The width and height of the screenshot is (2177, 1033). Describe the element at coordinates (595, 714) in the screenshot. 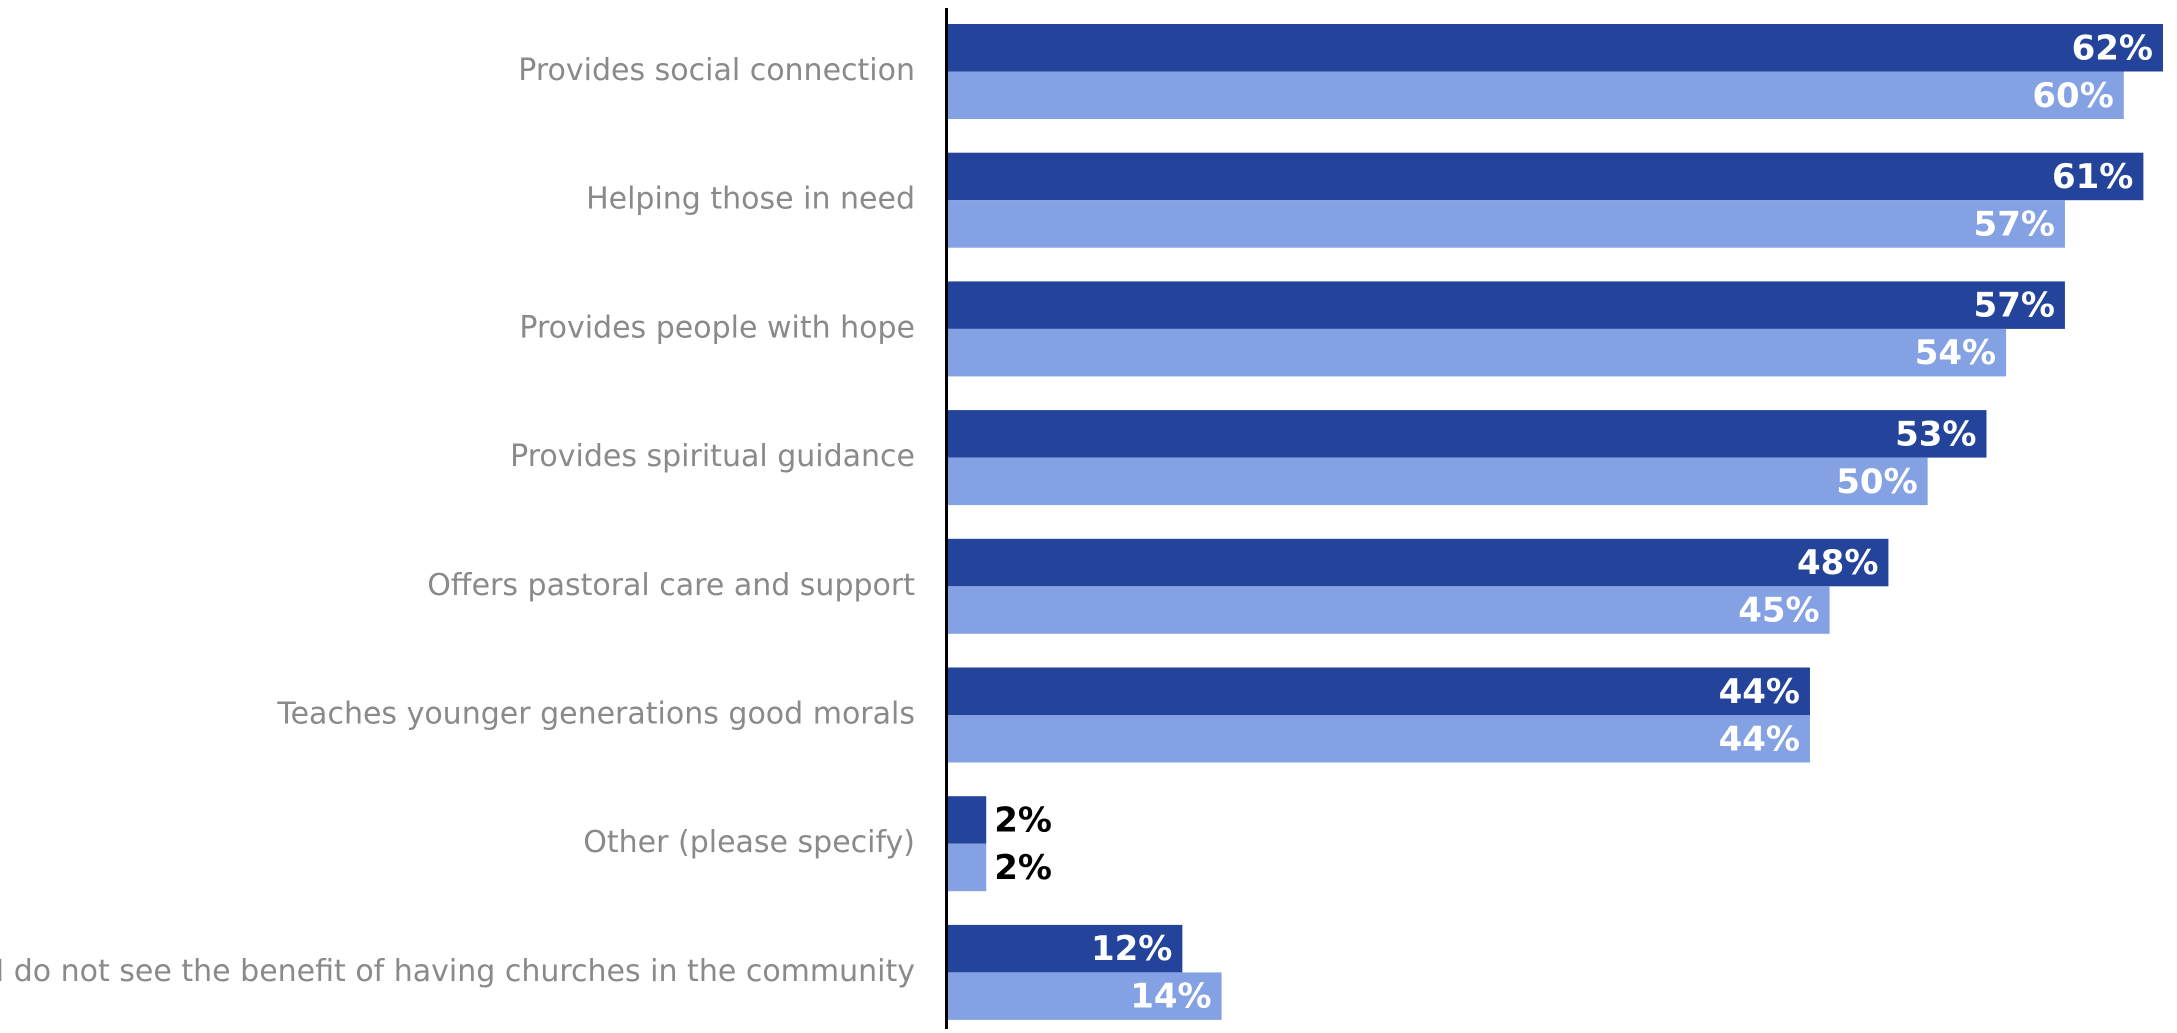

I see `category-label: Teaches younger generations good morals` at that location.